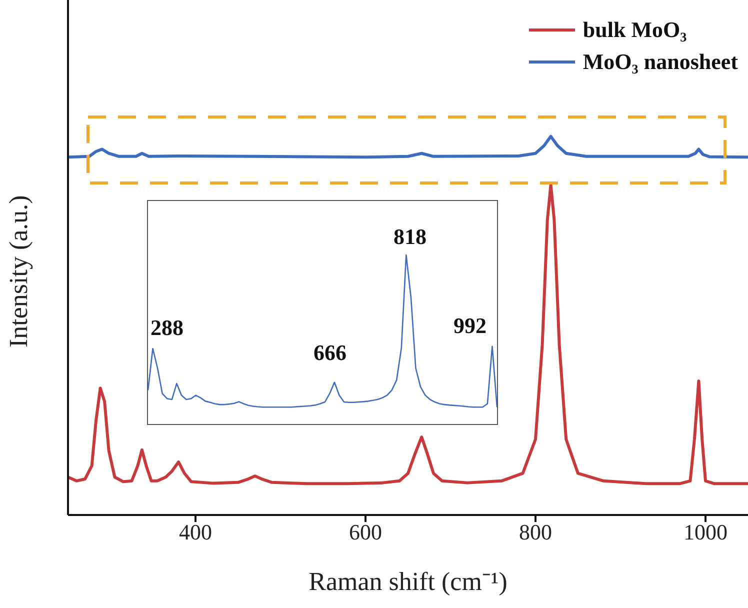 This screenshot has height=608, width=748. Describe the element at coordinates (410, 237) in the screenshot. I see `annotation: 818` at that location.